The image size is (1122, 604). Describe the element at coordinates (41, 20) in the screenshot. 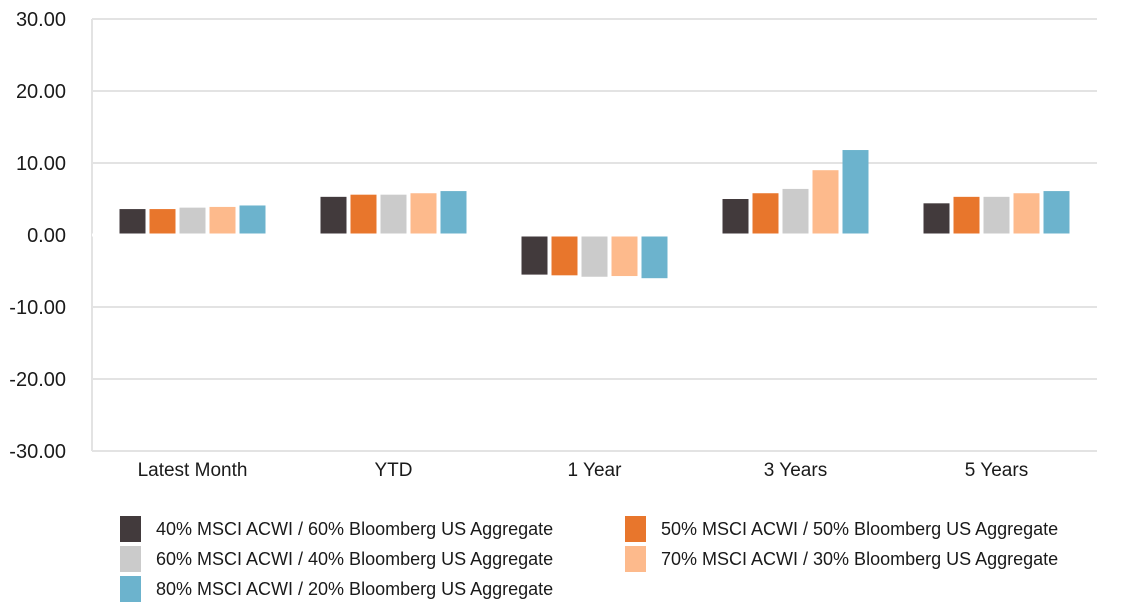

I see `y-tick-label: 30.00` at that location.